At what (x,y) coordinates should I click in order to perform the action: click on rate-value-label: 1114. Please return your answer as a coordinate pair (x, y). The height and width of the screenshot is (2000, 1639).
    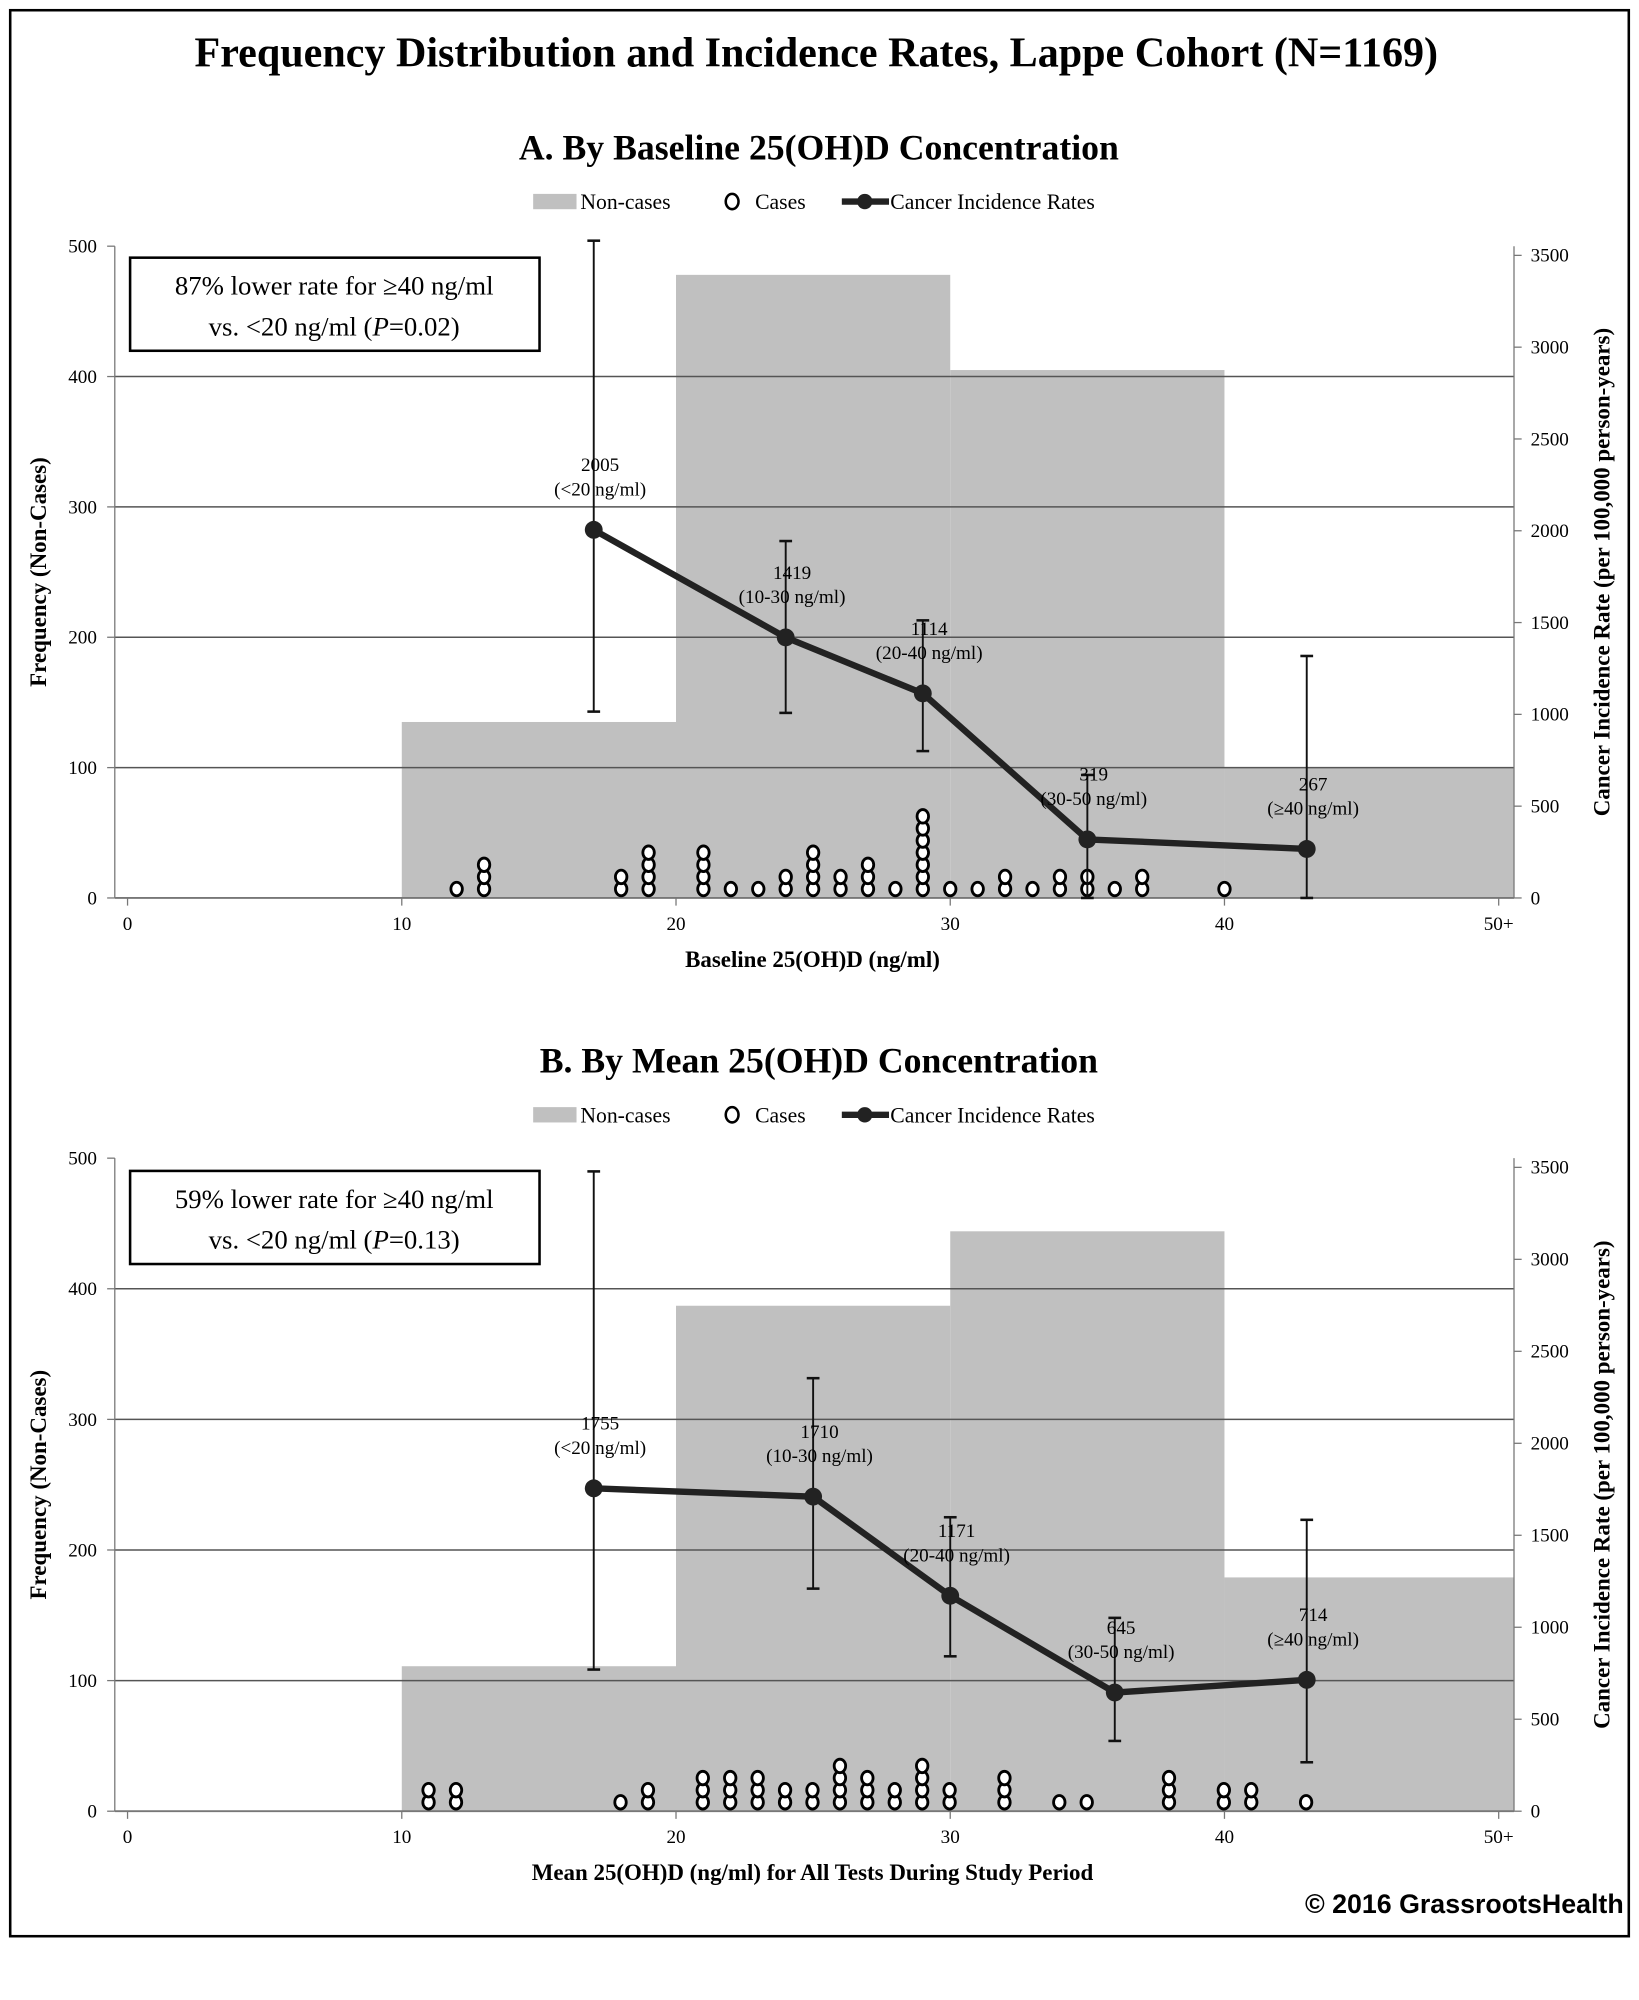
    Looking at the image, I should click on (929, 629).